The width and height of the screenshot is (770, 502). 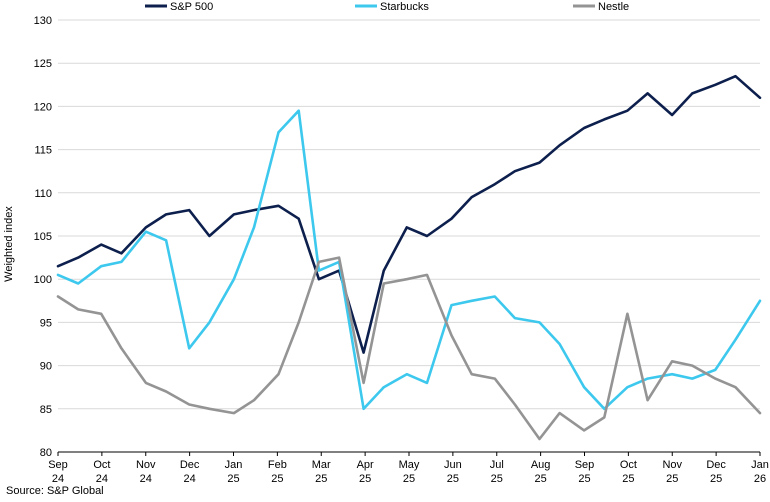 What do you see at coordinates (613, 7) in the screenshot?
I see `legend-label-nestle: Nestle` at bounding box center [613, 7].